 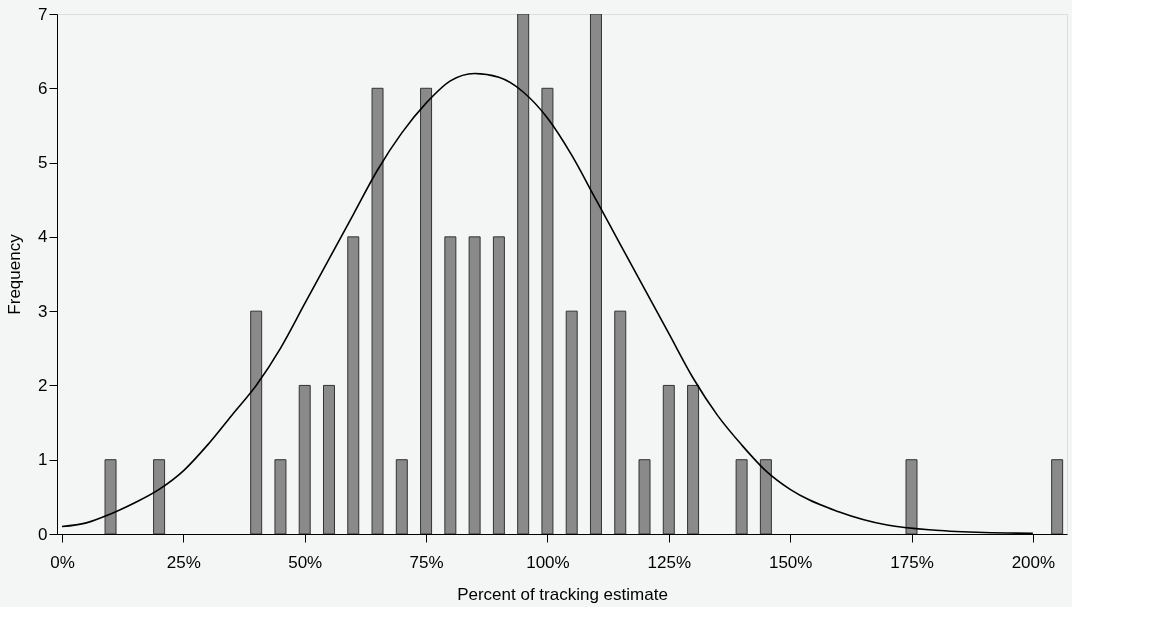 I want to click on x-tick-label: 200%, so click(x=1033, y=562).